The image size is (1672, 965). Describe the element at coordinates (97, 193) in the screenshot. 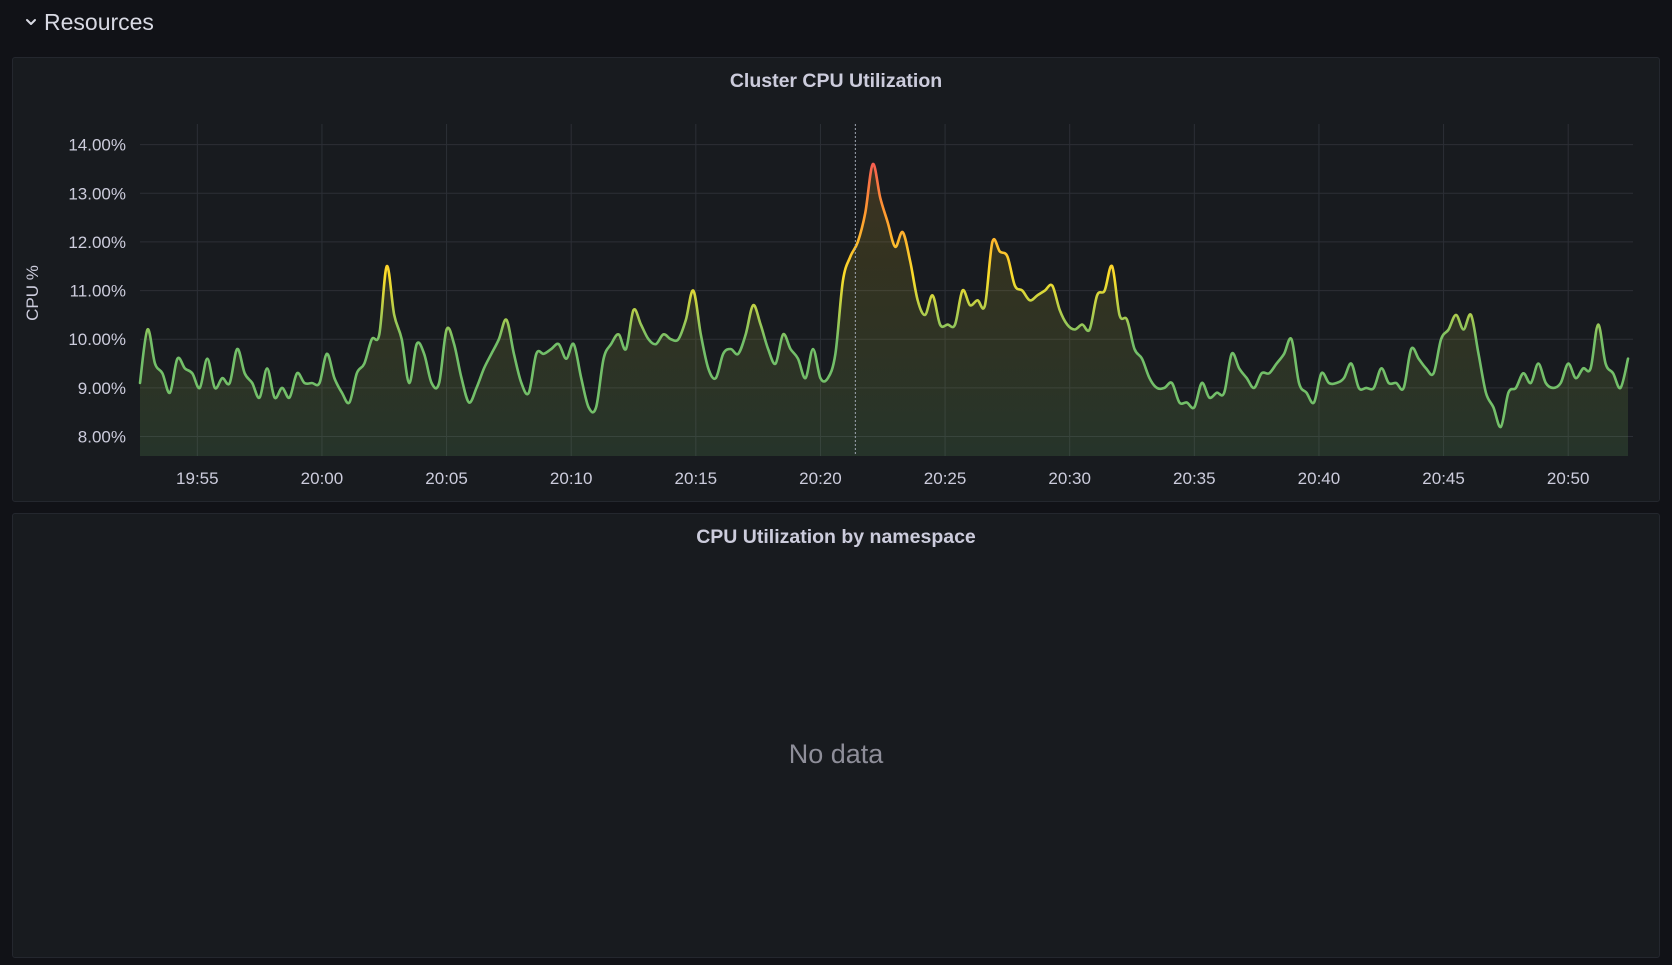

I see `y-tick-label: 13.00%` at that location.